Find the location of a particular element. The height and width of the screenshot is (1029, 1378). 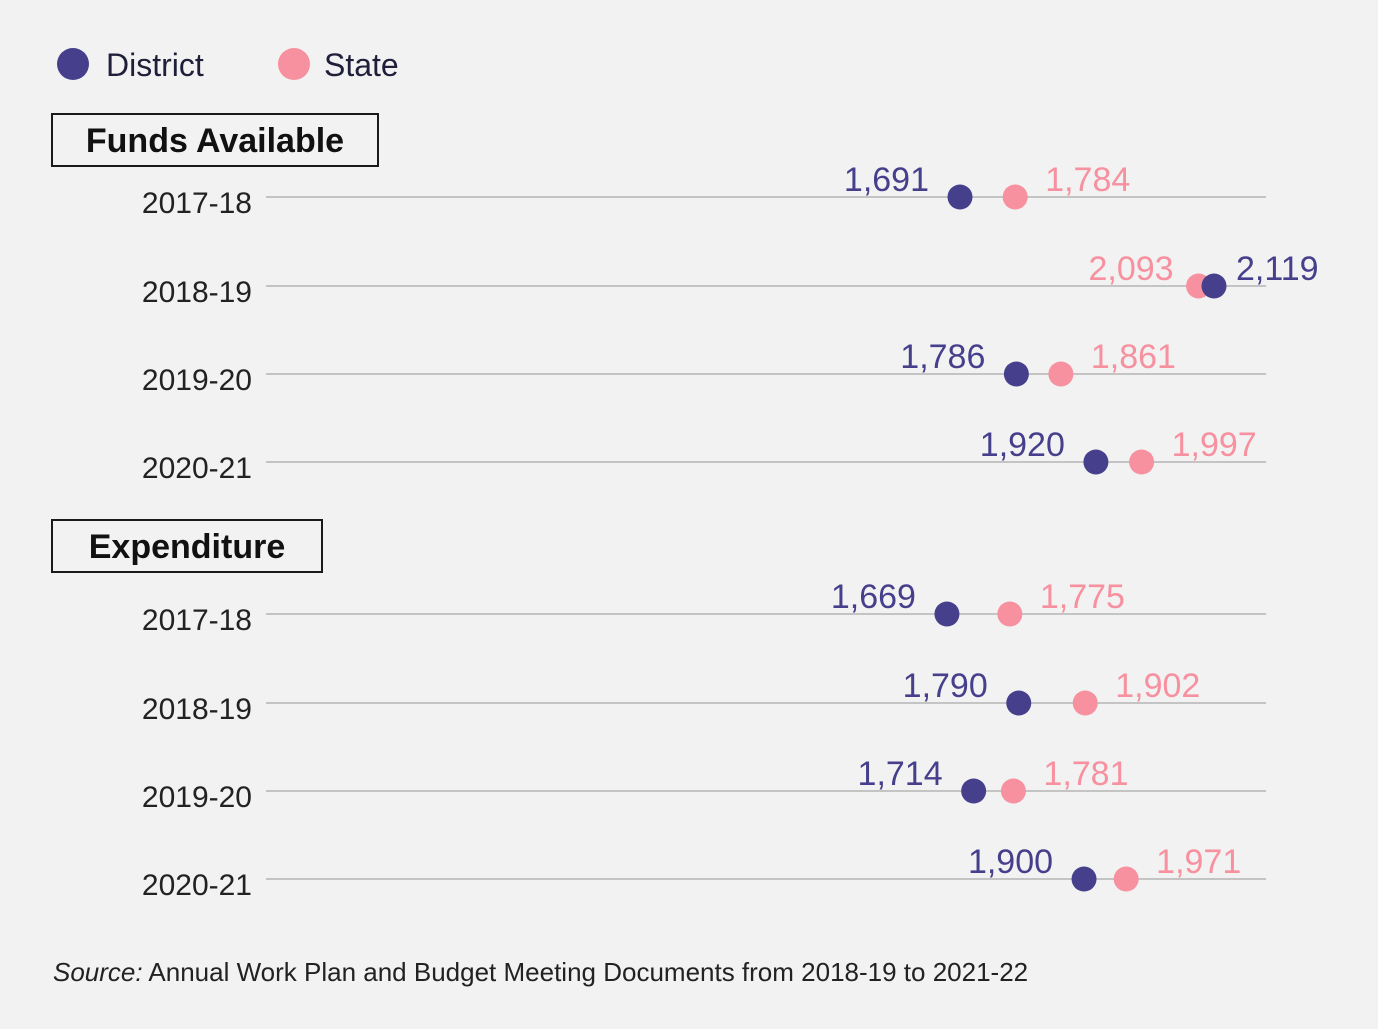

value-label-district: 1,691 is located at coordinates (886, 180).